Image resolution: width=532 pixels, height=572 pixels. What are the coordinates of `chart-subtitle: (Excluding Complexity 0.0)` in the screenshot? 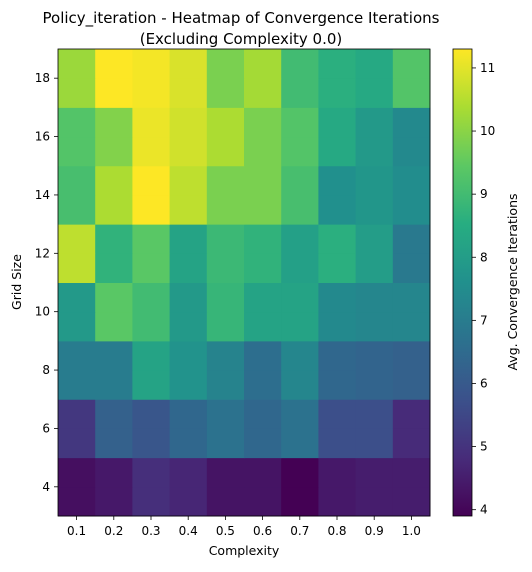 It's located at (241, 39).